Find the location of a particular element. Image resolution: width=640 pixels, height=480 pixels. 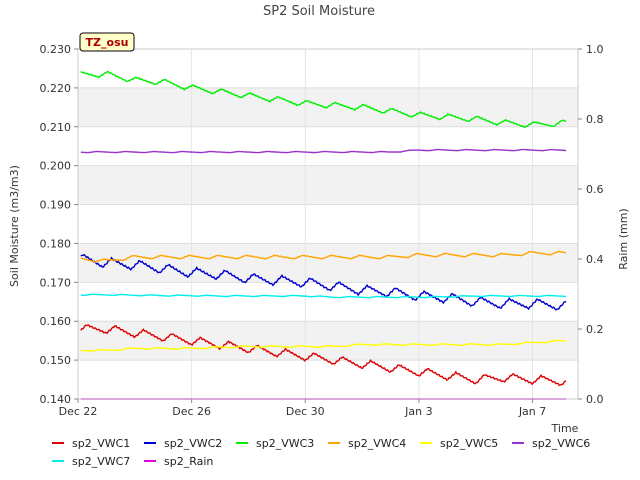

y-tick-label: 0.160 is located at coordinates (56, 321).